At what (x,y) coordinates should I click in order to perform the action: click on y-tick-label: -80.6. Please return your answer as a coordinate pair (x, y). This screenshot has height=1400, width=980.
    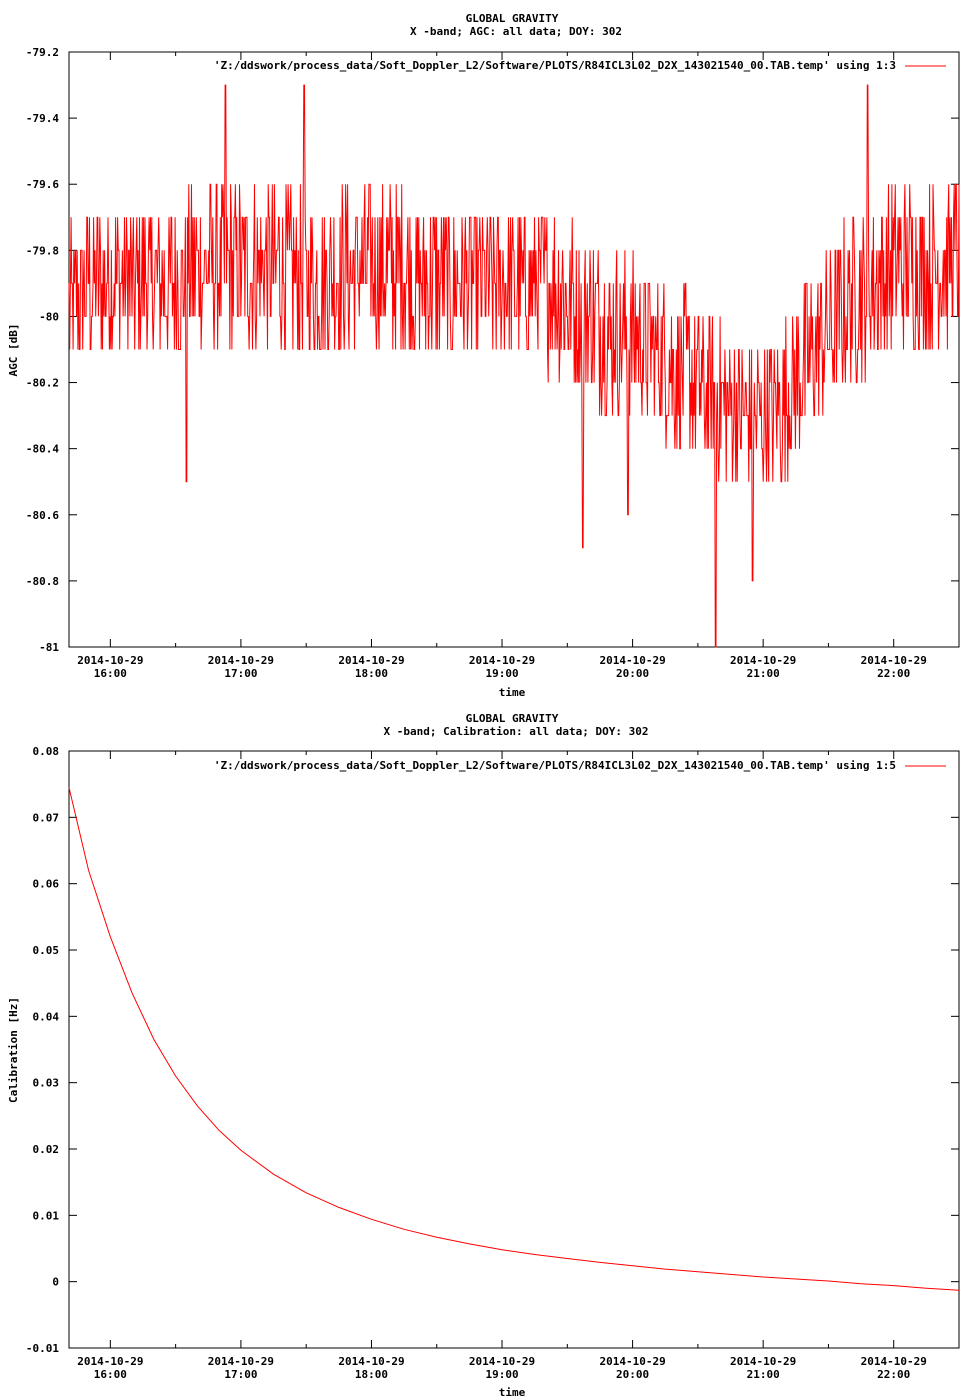
    Looking at the image, I should click on (42, 515).